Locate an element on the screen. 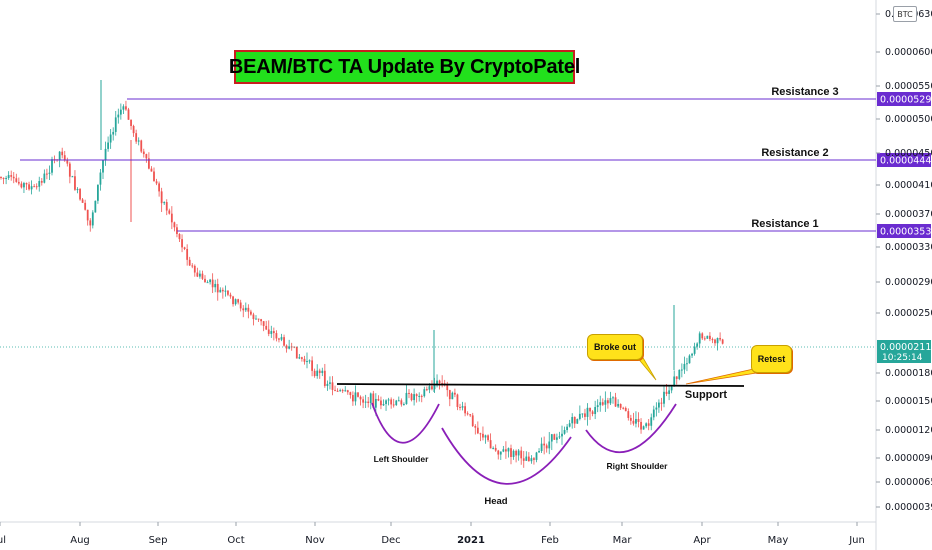 The image size is (932, 550). price-tick-label: 0.0000065 is located at coordinates (908, 482).